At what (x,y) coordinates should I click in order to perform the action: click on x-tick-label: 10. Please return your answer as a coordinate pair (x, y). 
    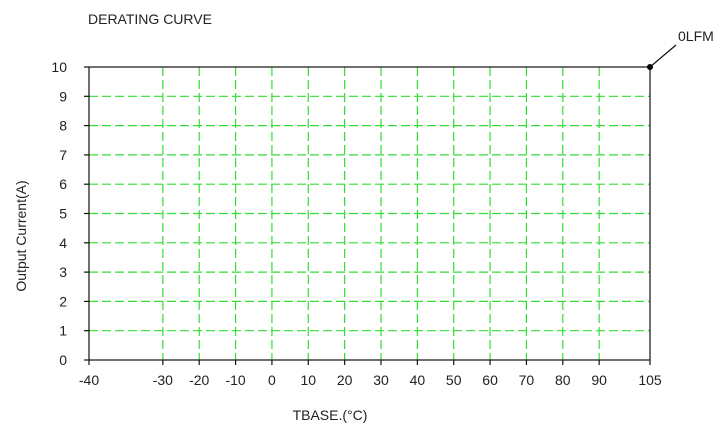
    Looking at the image, I should click on (308, 380).